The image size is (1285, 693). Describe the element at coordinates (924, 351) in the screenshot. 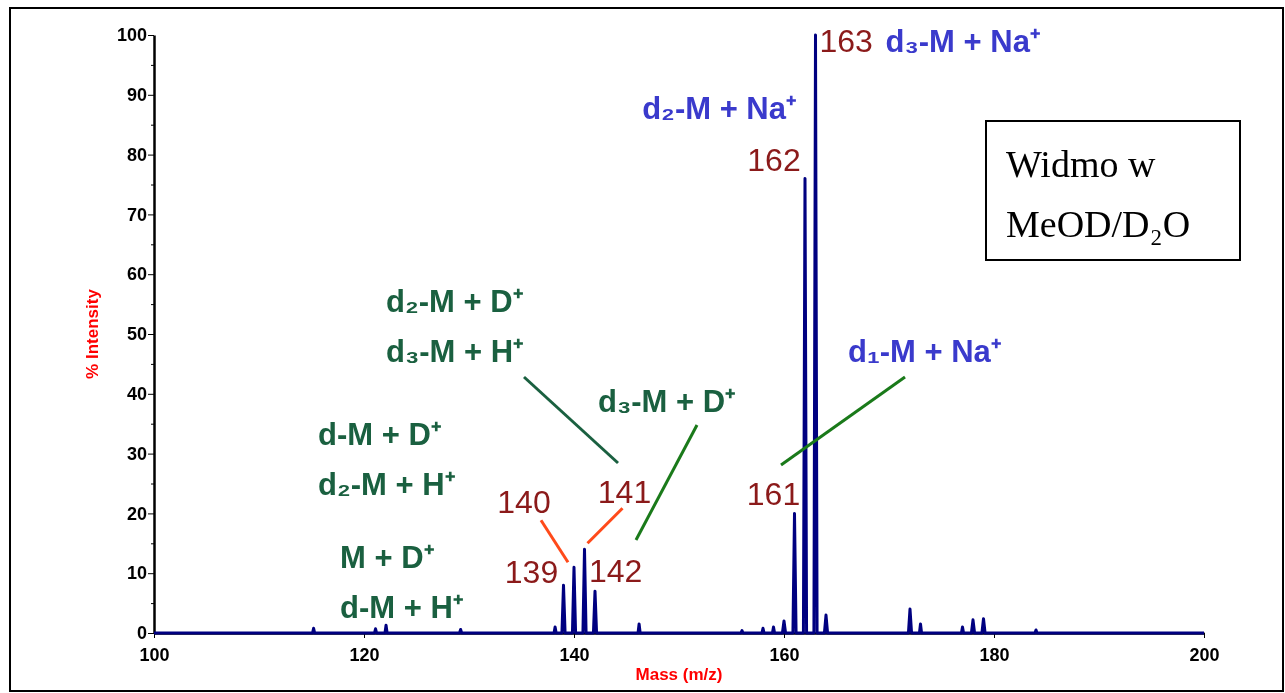

I see `annotation: d₁-M + Na⁺` at that location.